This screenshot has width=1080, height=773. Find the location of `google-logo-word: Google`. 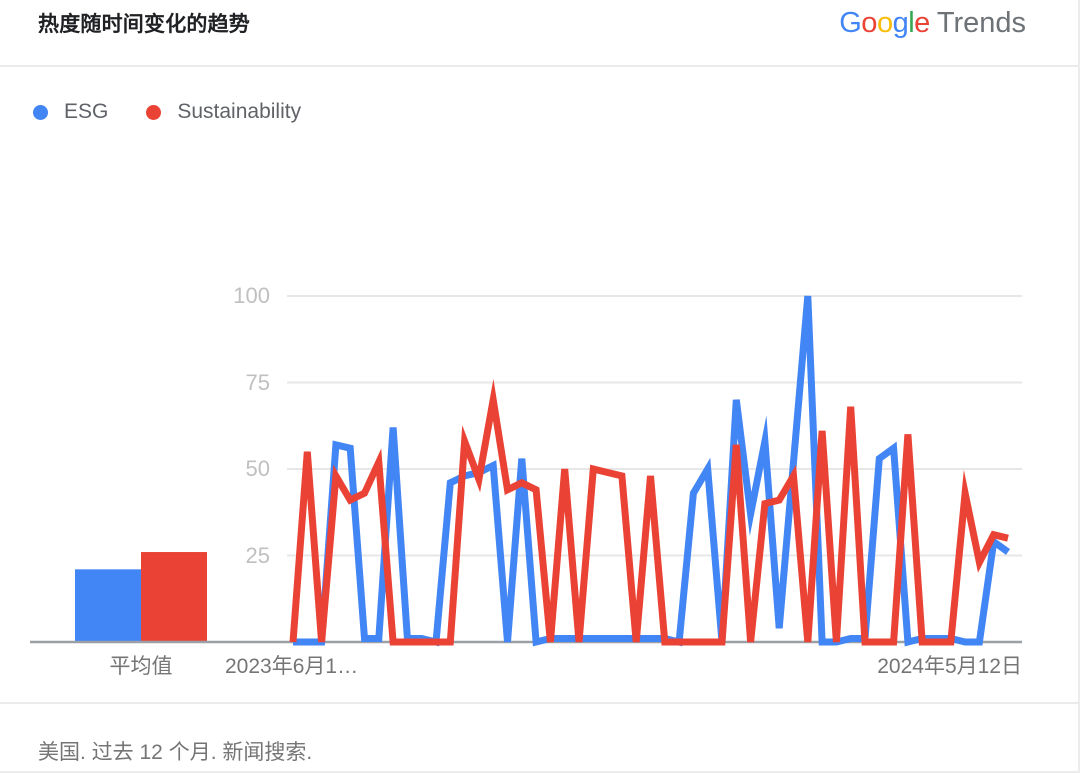

google-logo-word: Google is located at coordinates (884, 23).